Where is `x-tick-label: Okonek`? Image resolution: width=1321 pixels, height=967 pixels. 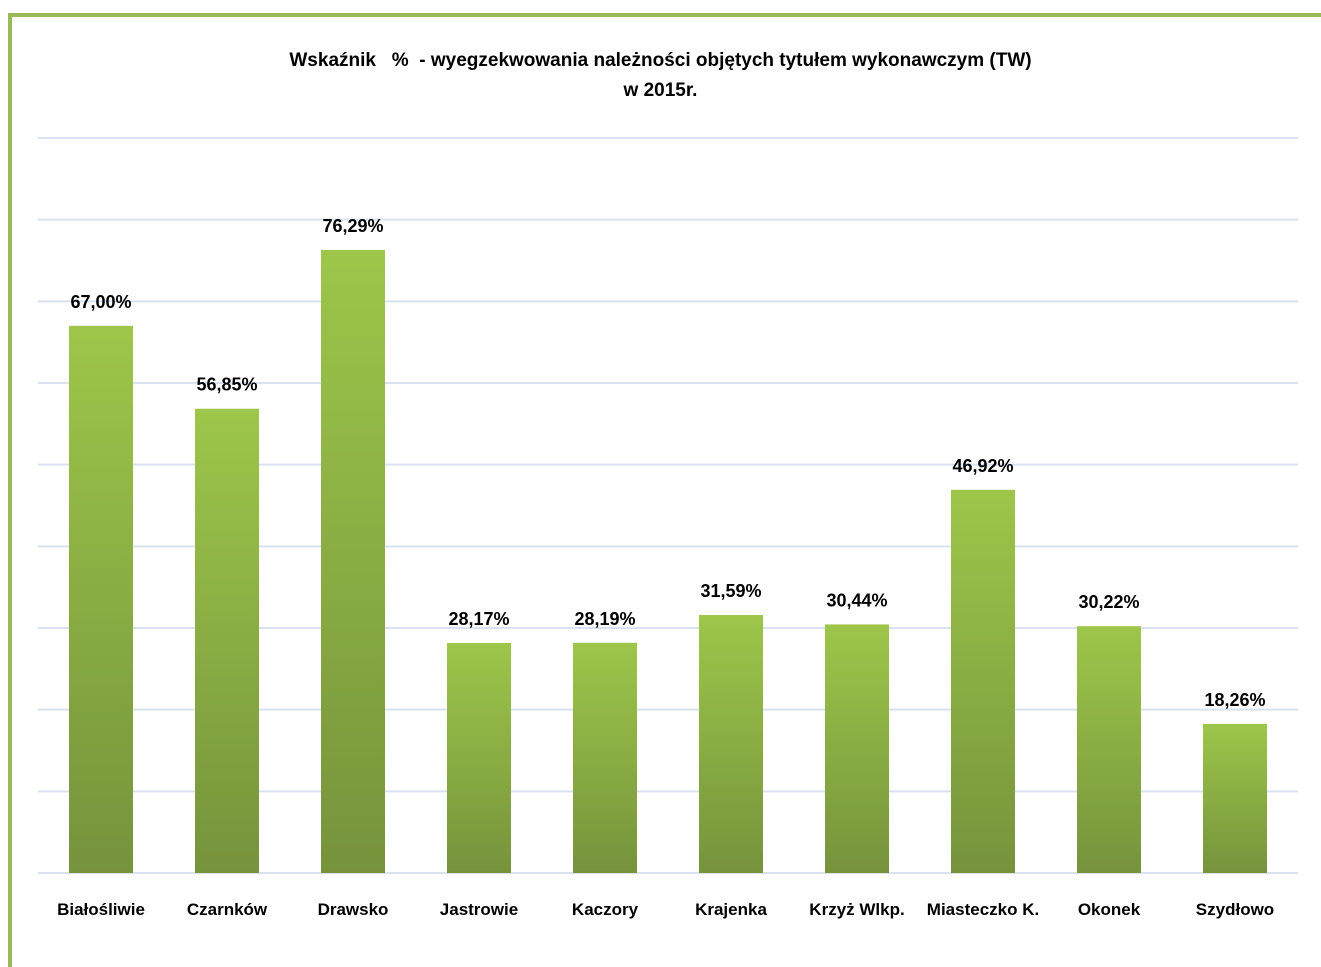
x-tick-label: Okonek is located at coordinates (1109, 909).